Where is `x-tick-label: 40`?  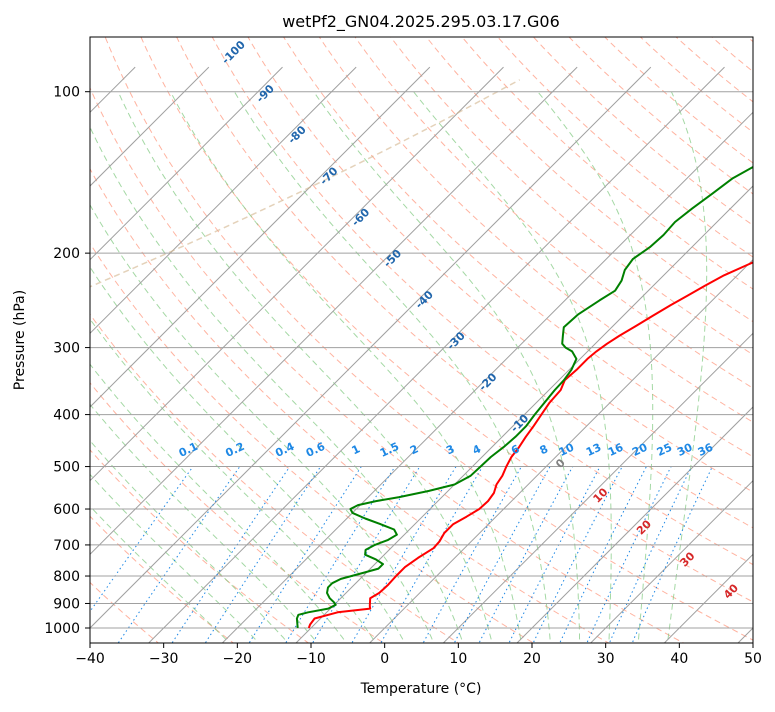
x-tick-label: 40 is located at coordinates (679, 659).